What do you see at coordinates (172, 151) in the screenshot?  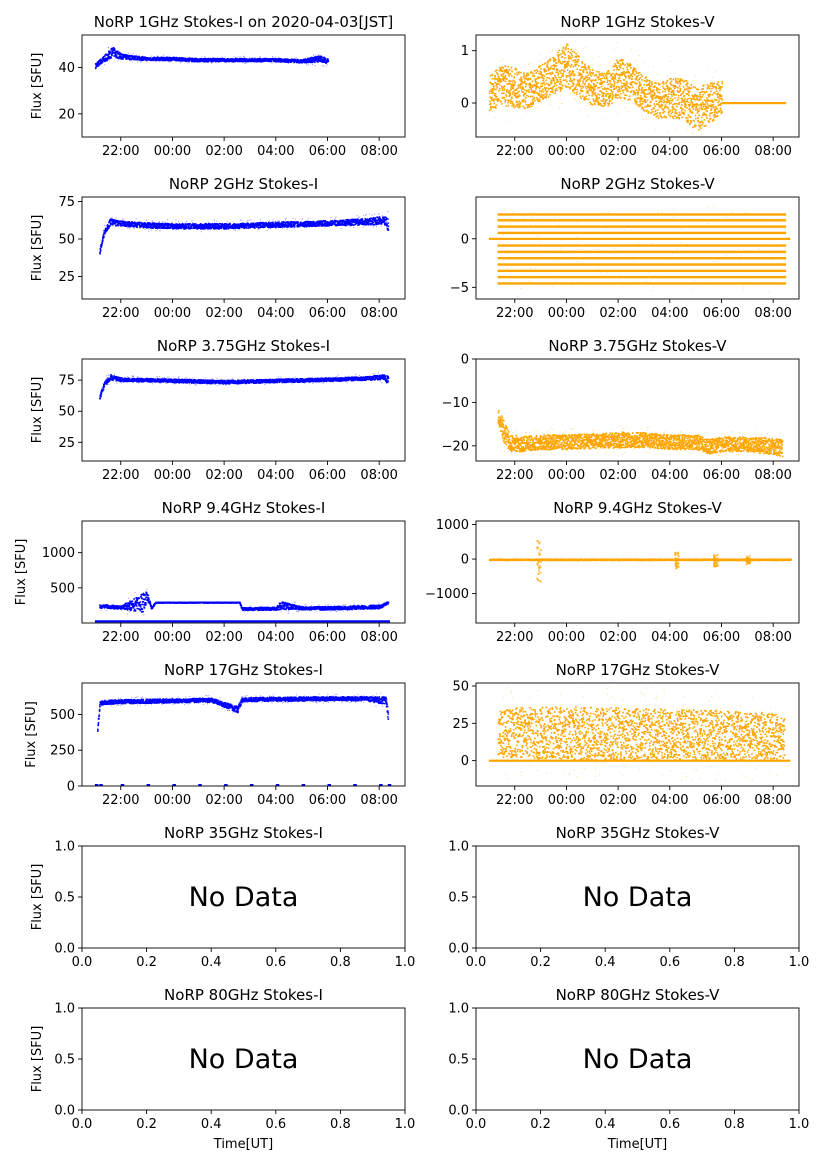 I see `x-tick-label: 00:00` at bounding box center [172, 151].